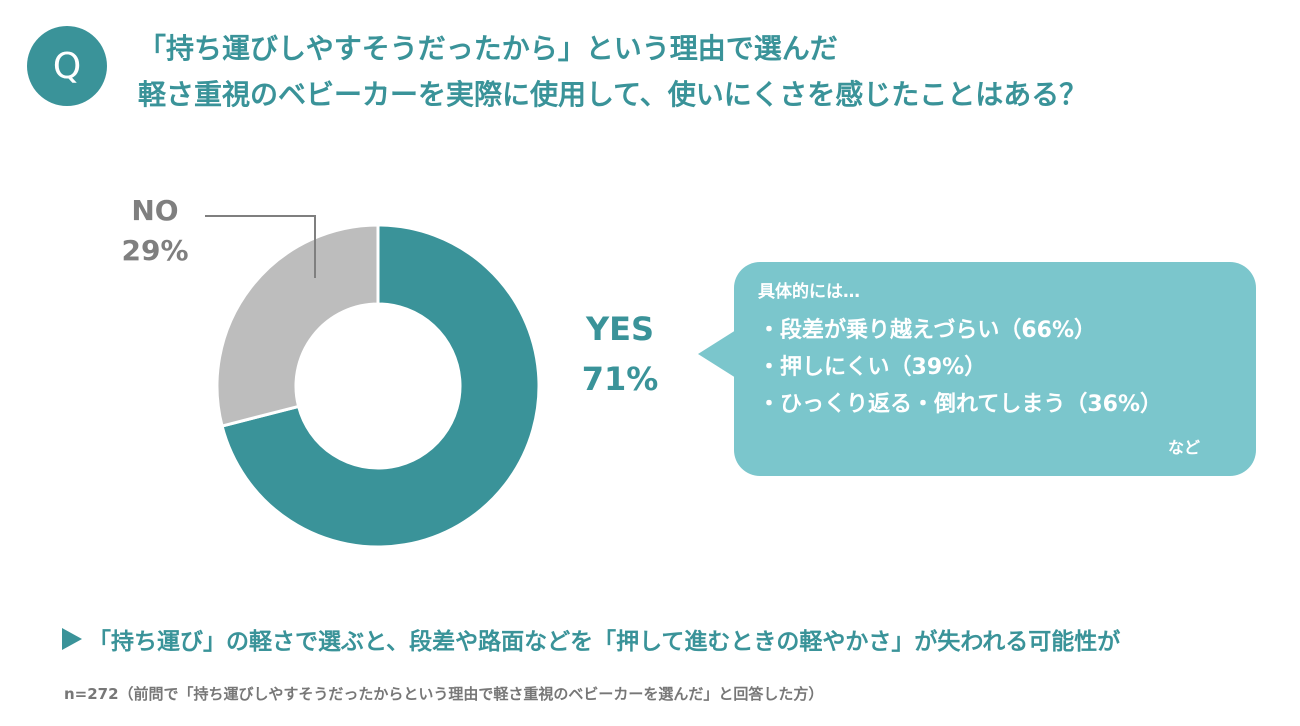 The height and width of the screenshot is (726, 1300). I want to click on category-label-yes: YES, so click(619, 329).